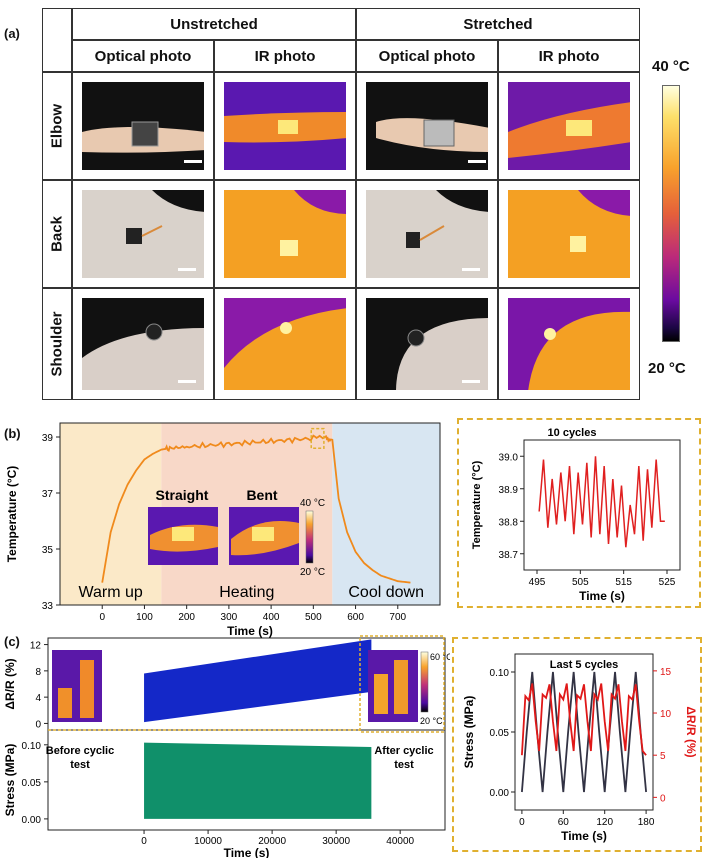  I want to click on optical-photo-back-unstretched, so click(143, 234).